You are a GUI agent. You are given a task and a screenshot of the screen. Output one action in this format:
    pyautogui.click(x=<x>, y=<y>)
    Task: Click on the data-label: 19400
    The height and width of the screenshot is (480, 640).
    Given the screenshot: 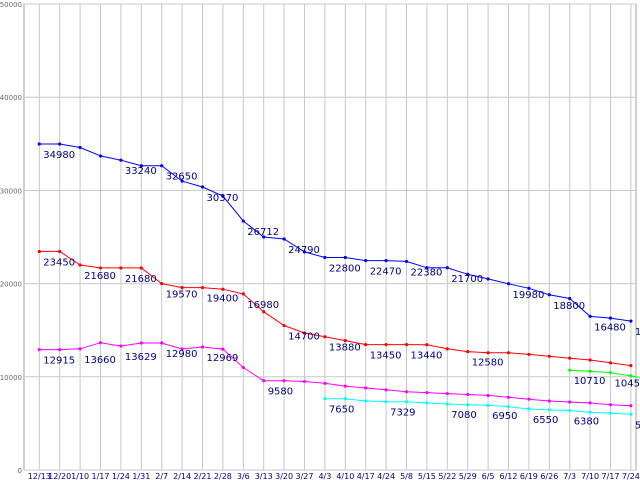 What is the action you would take?
    pyautogui.click(x=223, y=299)
    